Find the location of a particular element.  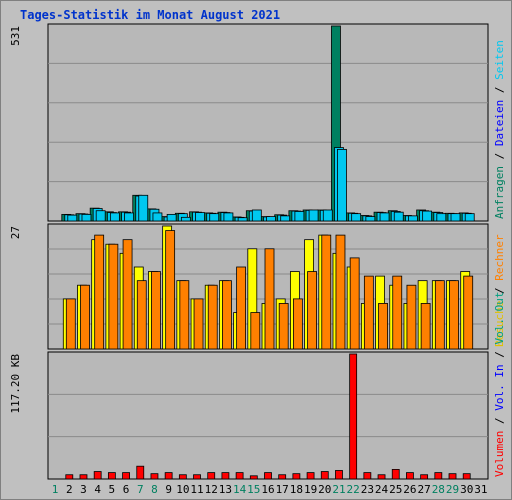

legend-item: Vol. In is located at coordinates (499, 387).